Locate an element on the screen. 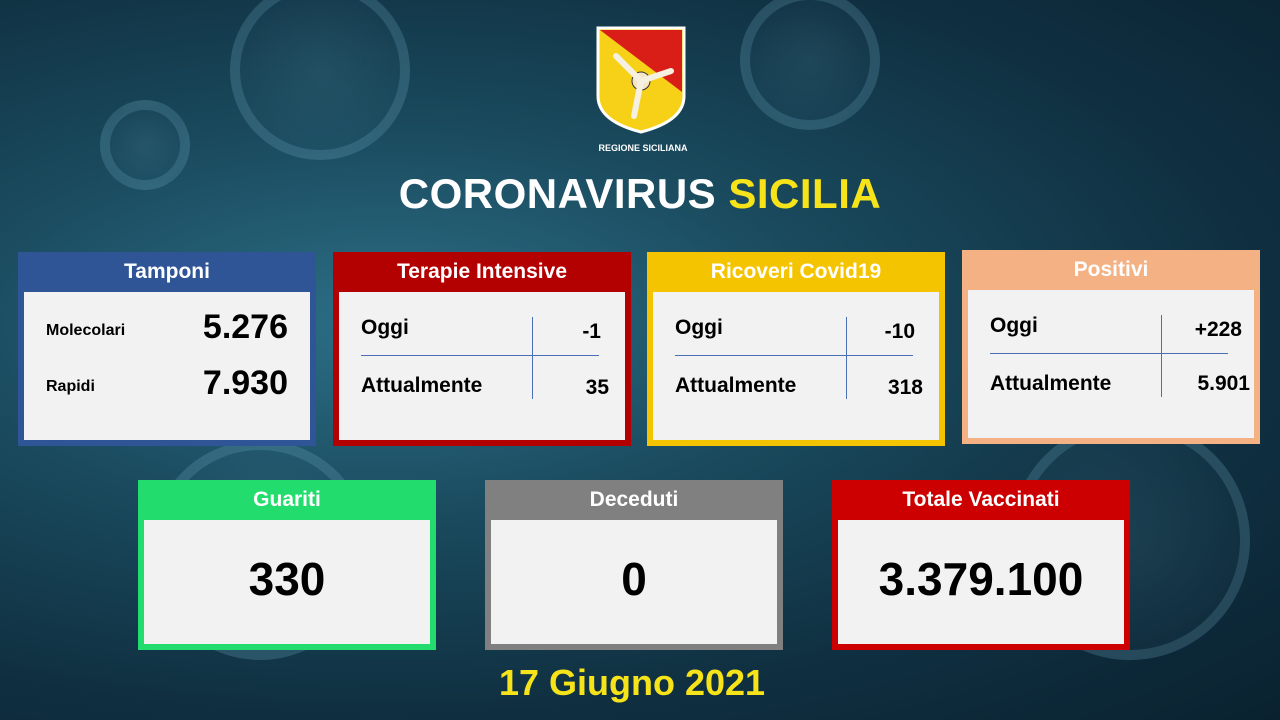 The height and width of the screenshot is (720, 1280). positivi-attualmente-label: Attualmente is located at coordinates (1051, 383).